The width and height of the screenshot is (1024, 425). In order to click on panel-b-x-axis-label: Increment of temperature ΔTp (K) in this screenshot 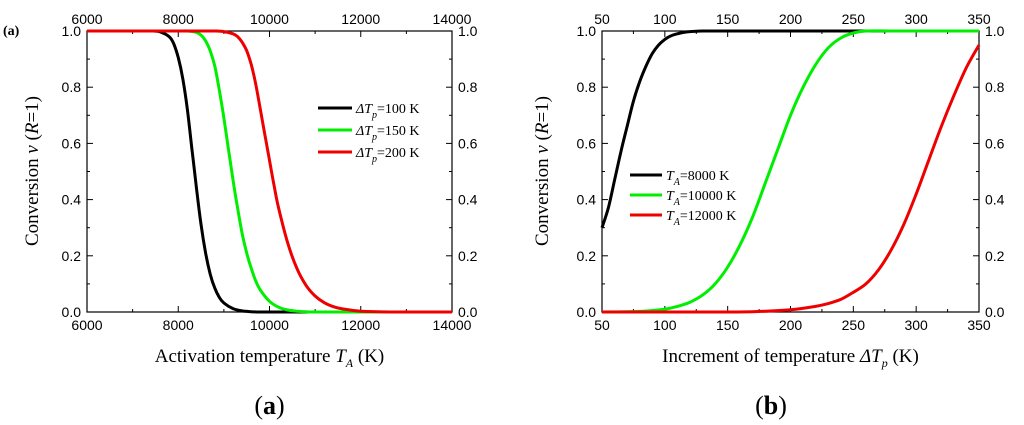, I will do `click(790, 358)`.